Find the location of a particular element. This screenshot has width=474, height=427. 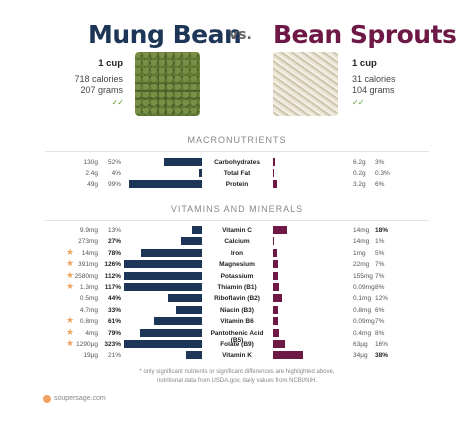

left-percent: 33% is located at coordinates (114, 310).